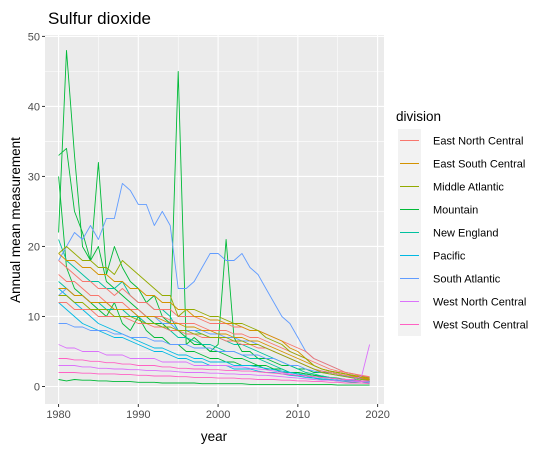 The width and height of the screenshot is (555, 452). I want to click on legend-label: New England, so click(465, 234).